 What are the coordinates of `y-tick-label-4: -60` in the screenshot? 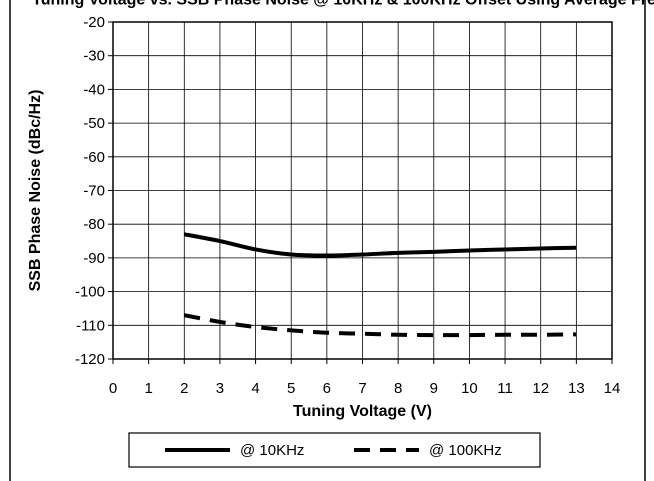 It's located at (94, 157).